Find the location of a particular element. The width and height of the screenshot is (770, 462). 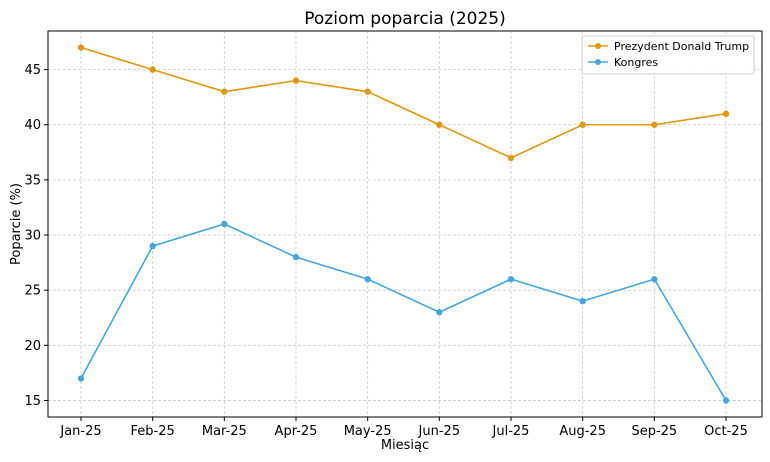

y-tick-label: 20 is located at coordinates (32, 346).